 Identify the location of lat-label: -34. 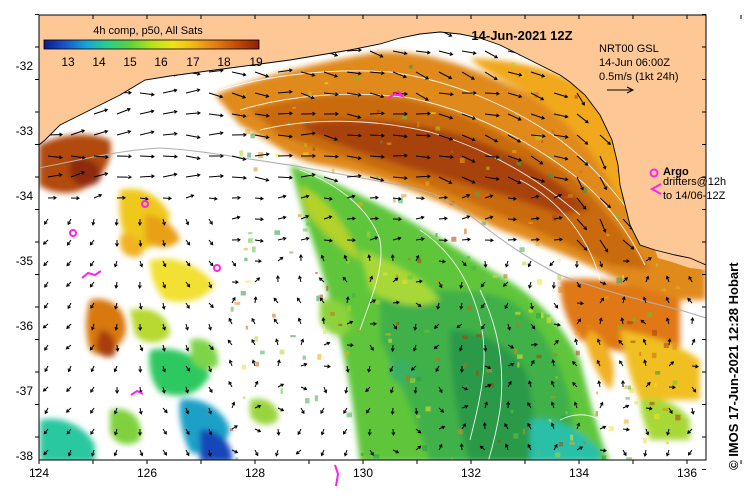
(25, 196).